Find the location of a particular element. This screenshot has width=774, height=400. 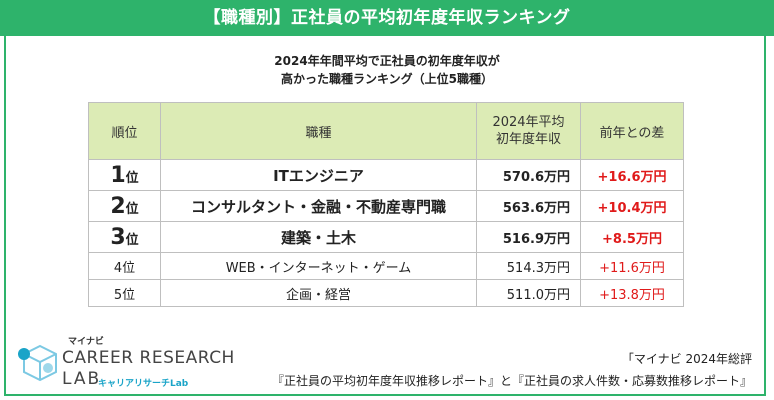

table-row: 5位 企画・経営 511.0万円 +13.8万円 is located at coordinates (386, 293).